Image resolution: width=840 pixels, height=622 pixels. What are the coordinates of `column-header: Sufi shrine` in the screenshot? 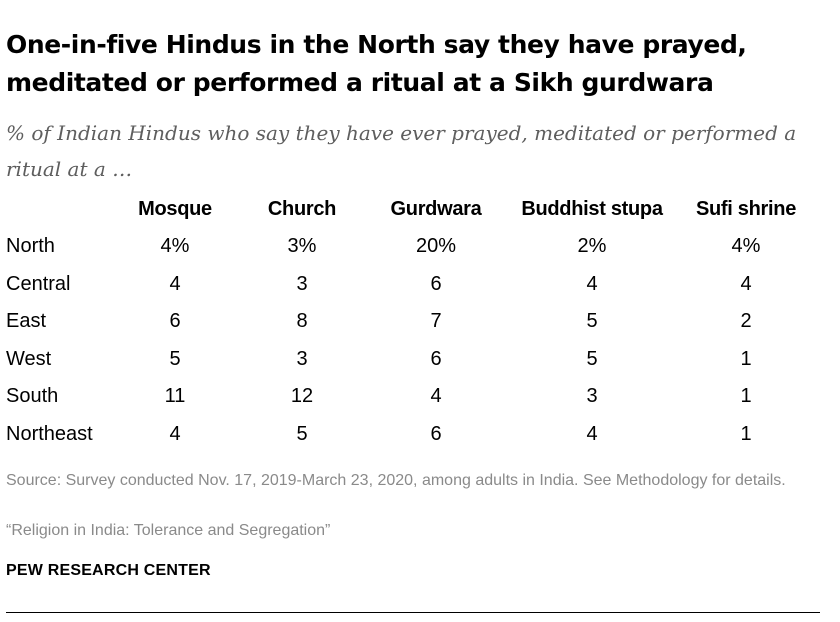 It's located at (746, 208).